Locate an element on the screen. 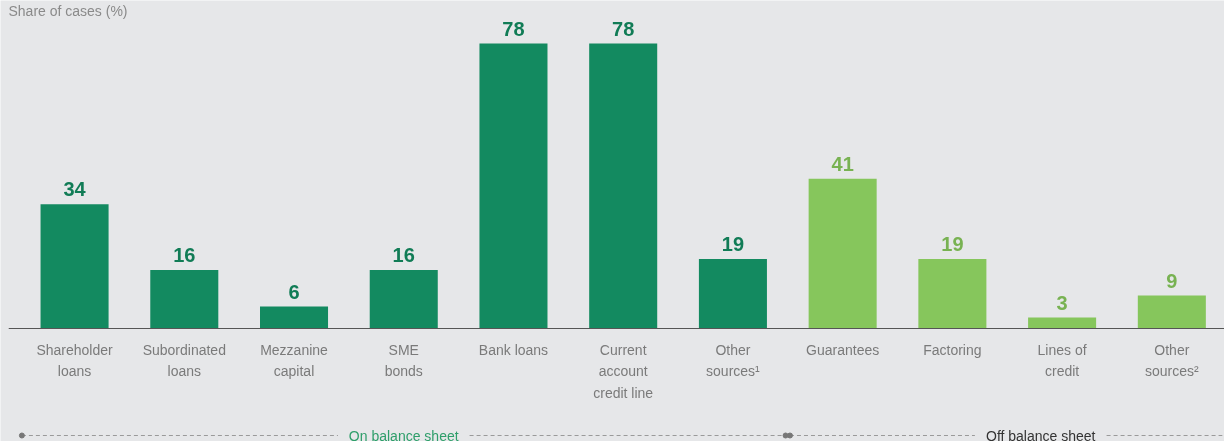 The width and height of the screenshot is (1224, 441). x-tick-label: Lines of credit is located at coordinates (1062, 360).